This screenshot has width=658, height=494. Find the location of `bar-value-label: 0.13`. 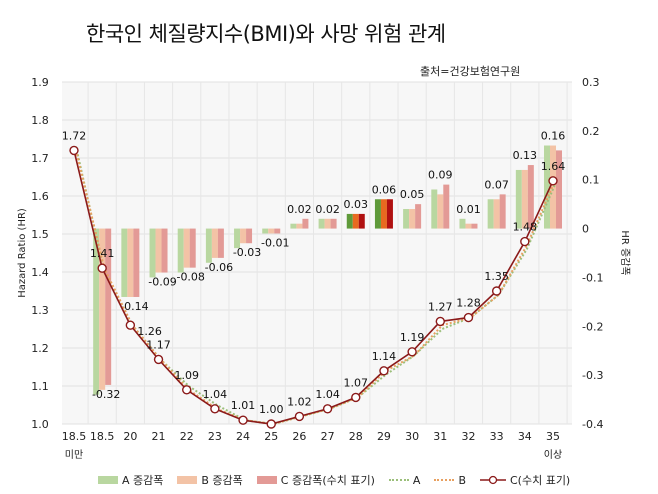

bar-value-label: 0.13 is located at coordinates (525, 155).